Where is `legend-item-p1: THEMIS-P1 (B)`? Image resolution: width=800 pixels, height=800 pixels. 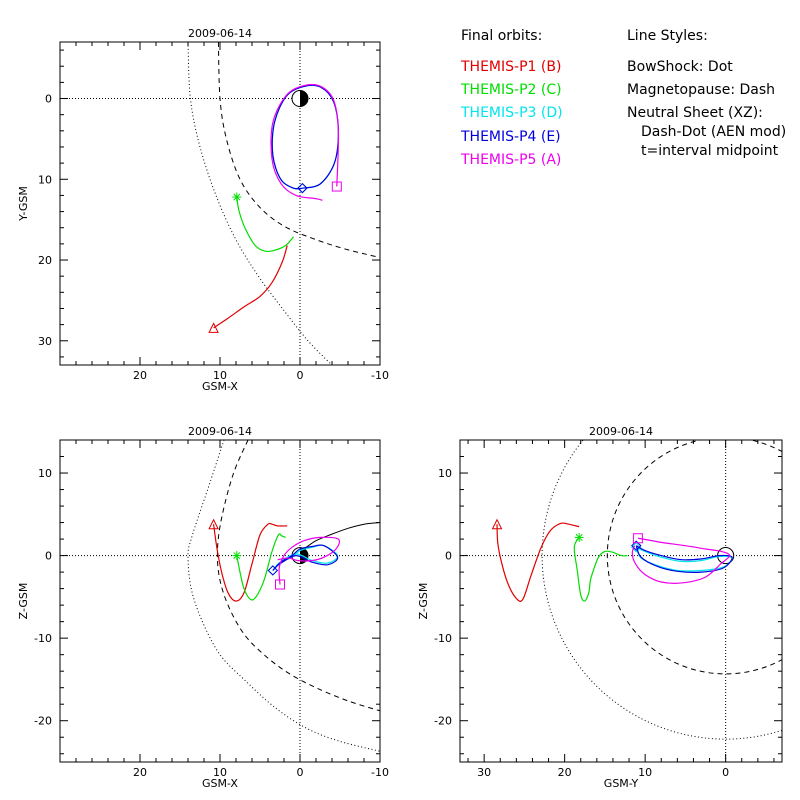
legend-item-p1: THEMIS-P1 (B) is located at coordinates (510, 67).